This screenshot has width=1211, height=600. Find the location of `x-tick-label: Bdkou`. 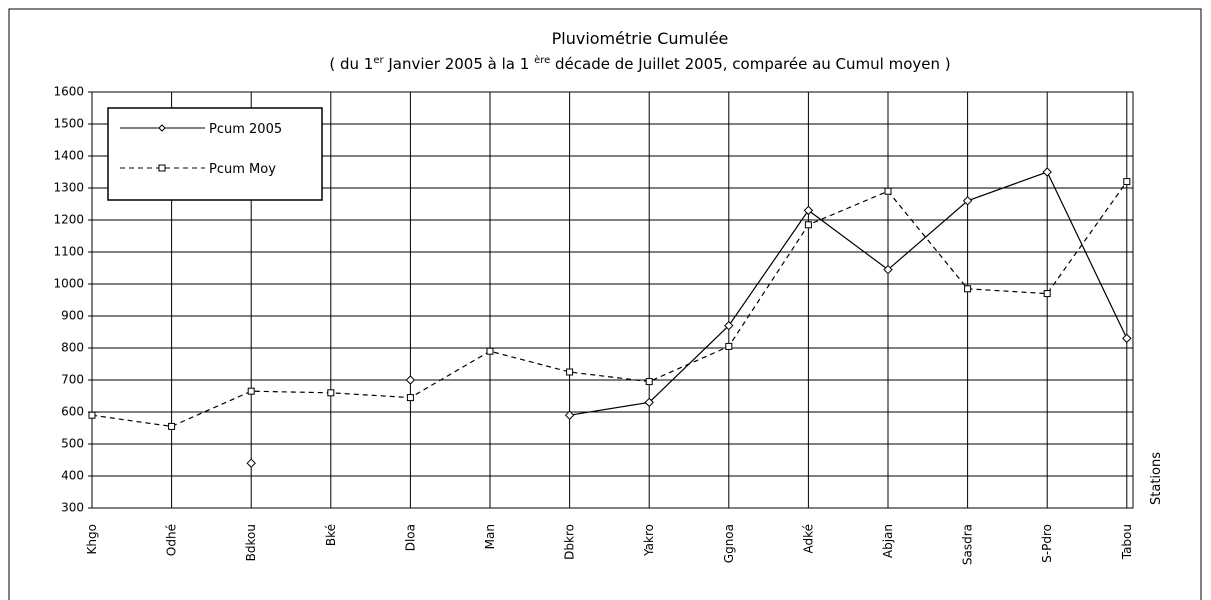

x-tick-label: Bdkou is located at coordinates (251, 542).